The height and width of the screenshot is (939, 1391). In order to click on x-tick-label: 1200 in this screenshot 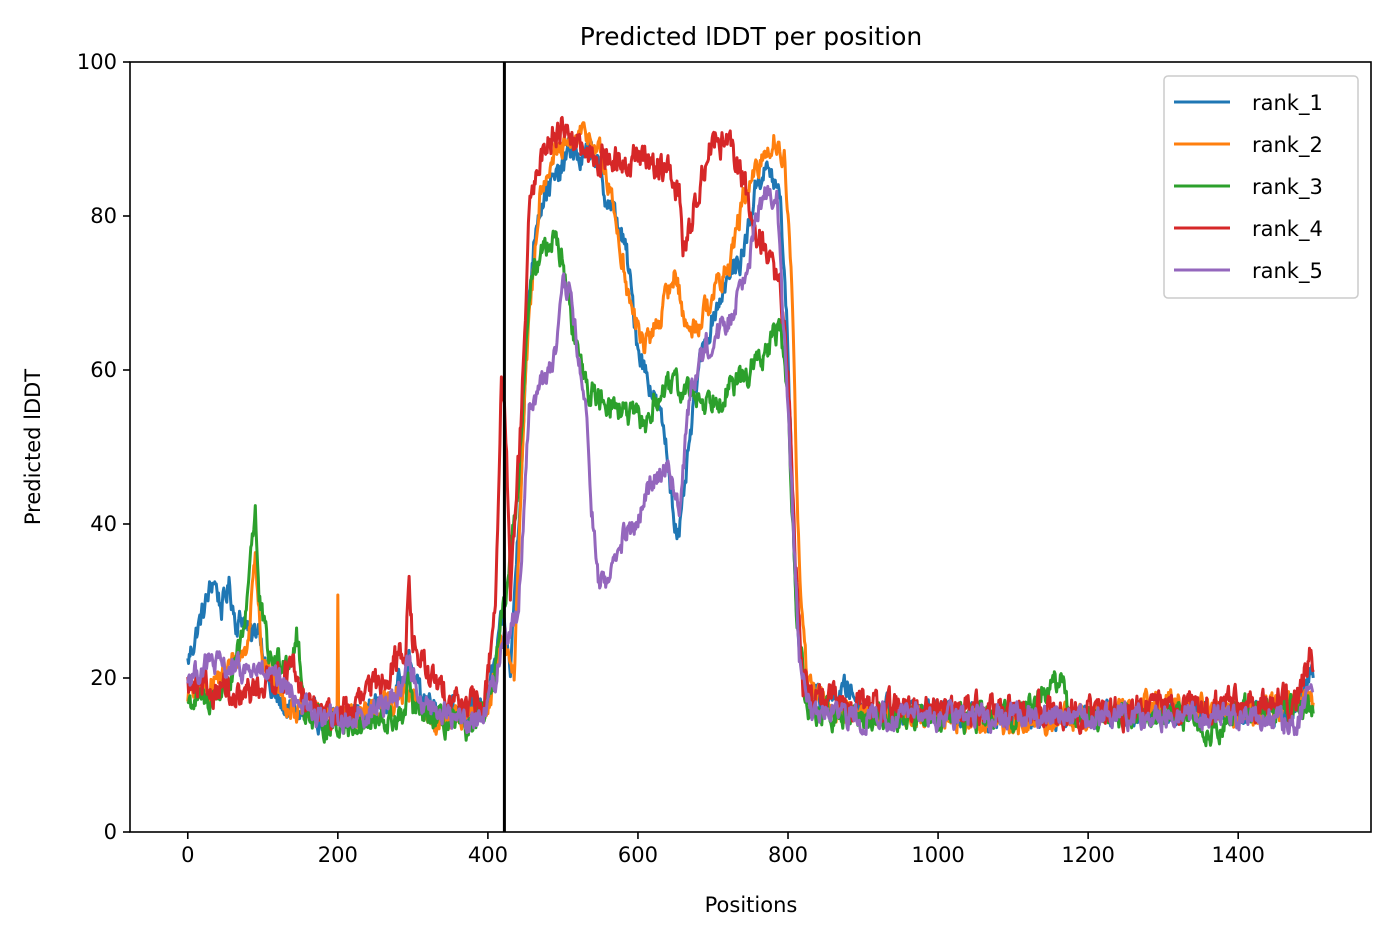, I will do `click(1087, 855)`.